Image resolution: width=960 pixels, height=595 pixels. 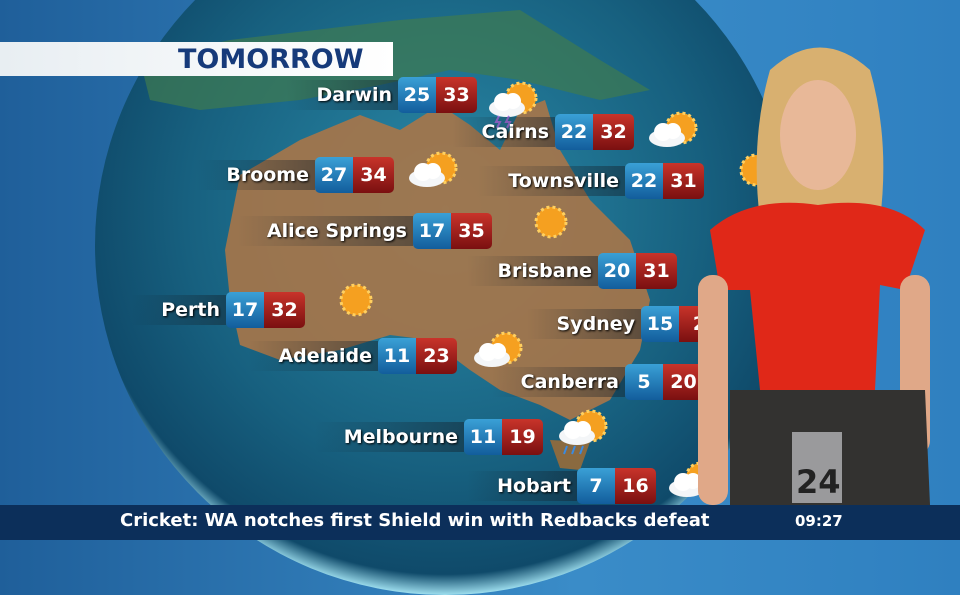 I want to click on city-forecast: Darwin, so click(x=342, y=95).